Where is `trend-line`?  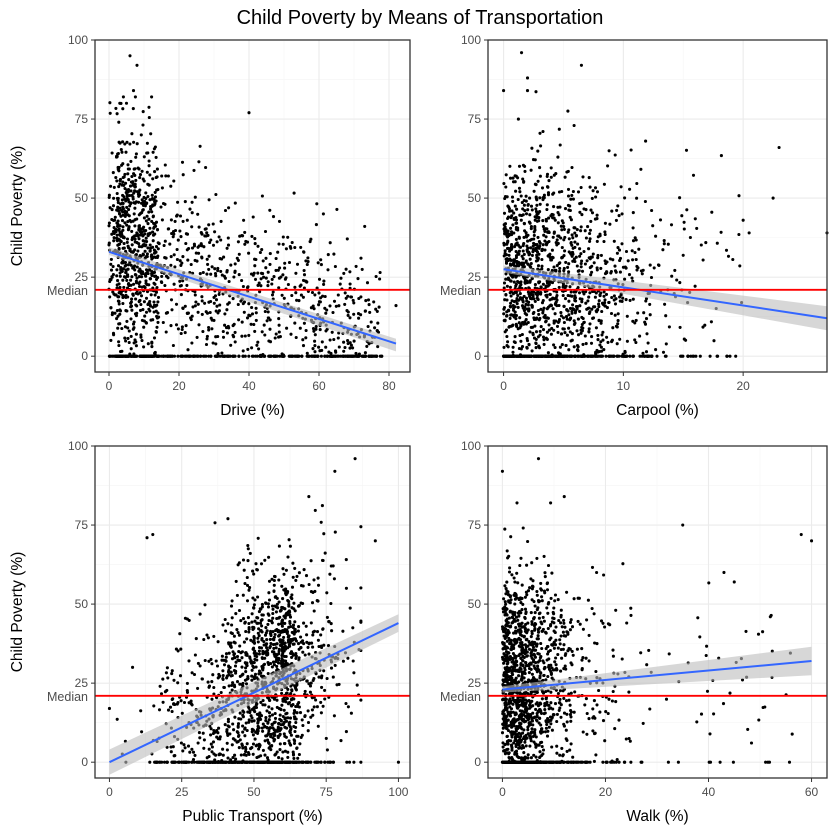 trend-line is located at coordinates (252, 297).